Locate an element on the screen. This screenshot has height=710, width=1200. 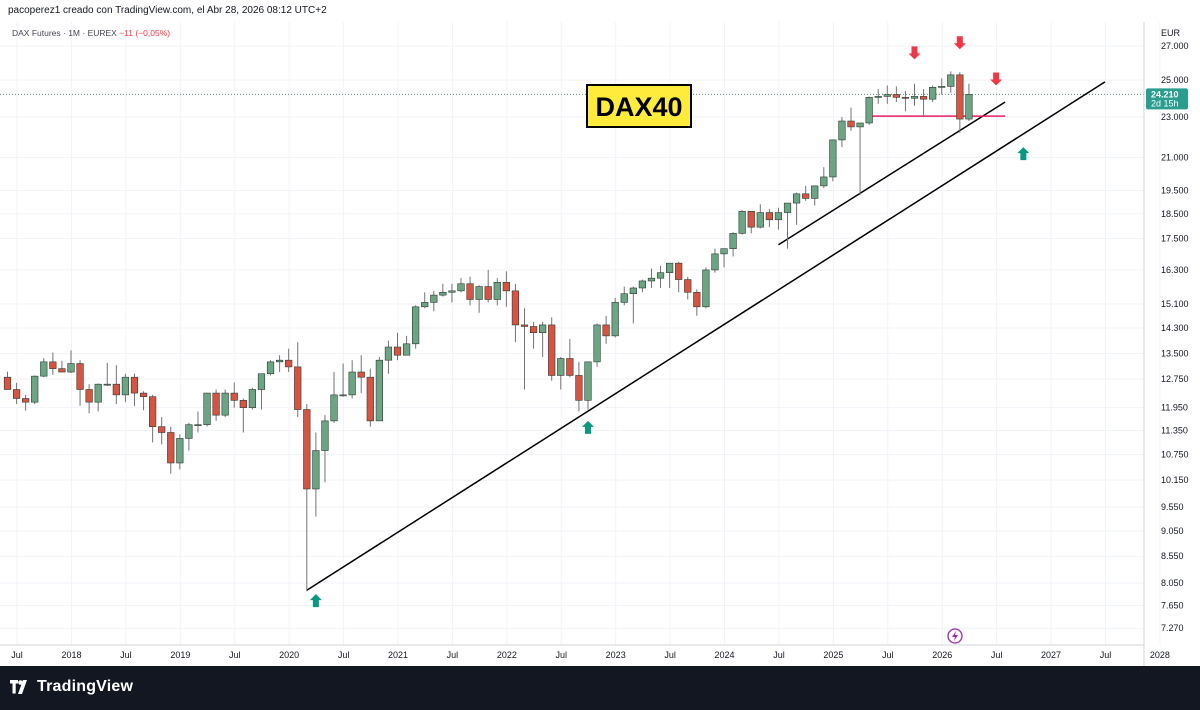
tradingview-logo: TradingView is located at coordinates (71, 687).